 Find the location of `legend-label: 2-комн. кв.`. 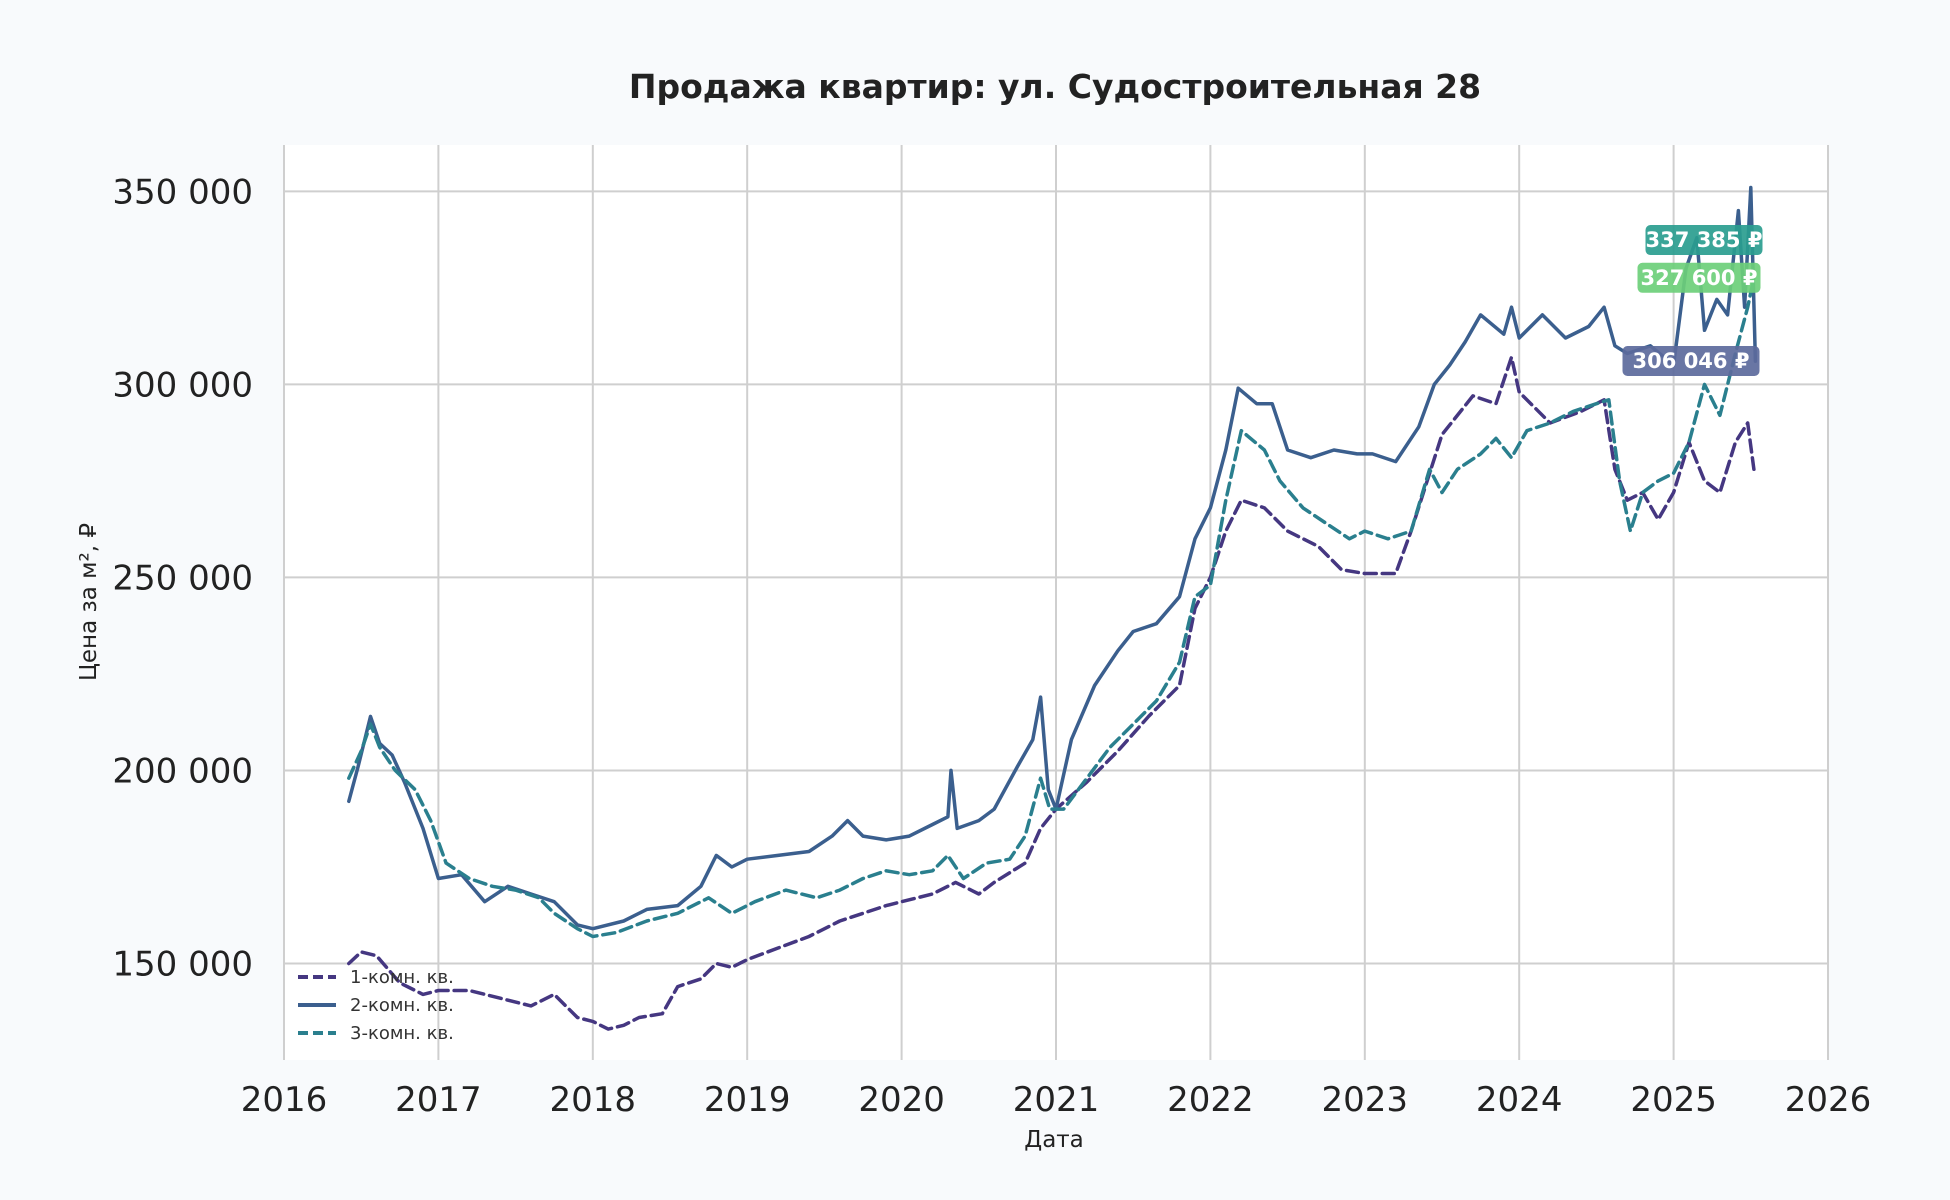

legend-label: 2-комн. кв. is located at coordinates (402, 1005).